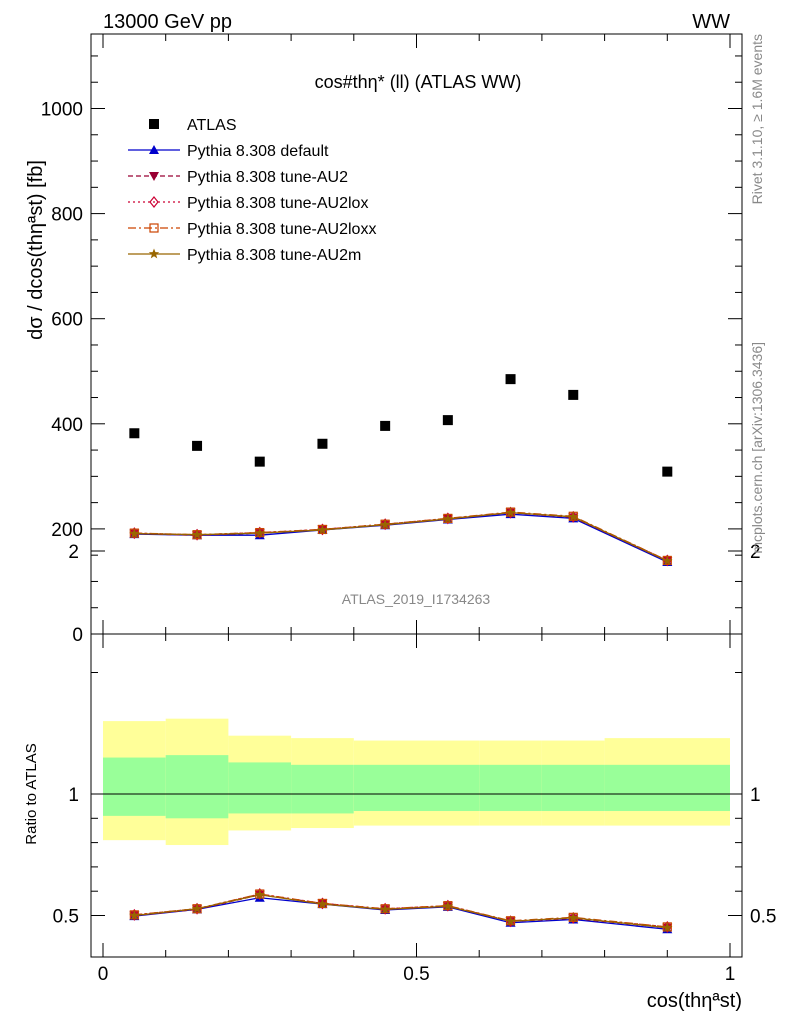 Image resolution: width=786 pixels, height=1024 pixels. Describe the element at coordinates (730, 974) in the screenshot. I see `x-tick-label: 1` at that location.